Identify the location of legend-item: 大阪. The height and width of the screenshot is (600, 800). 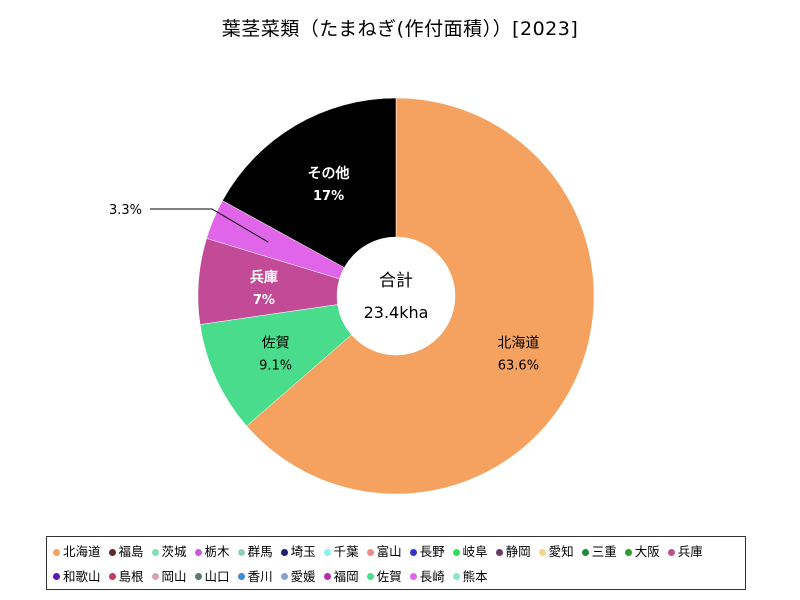
(642, 552).